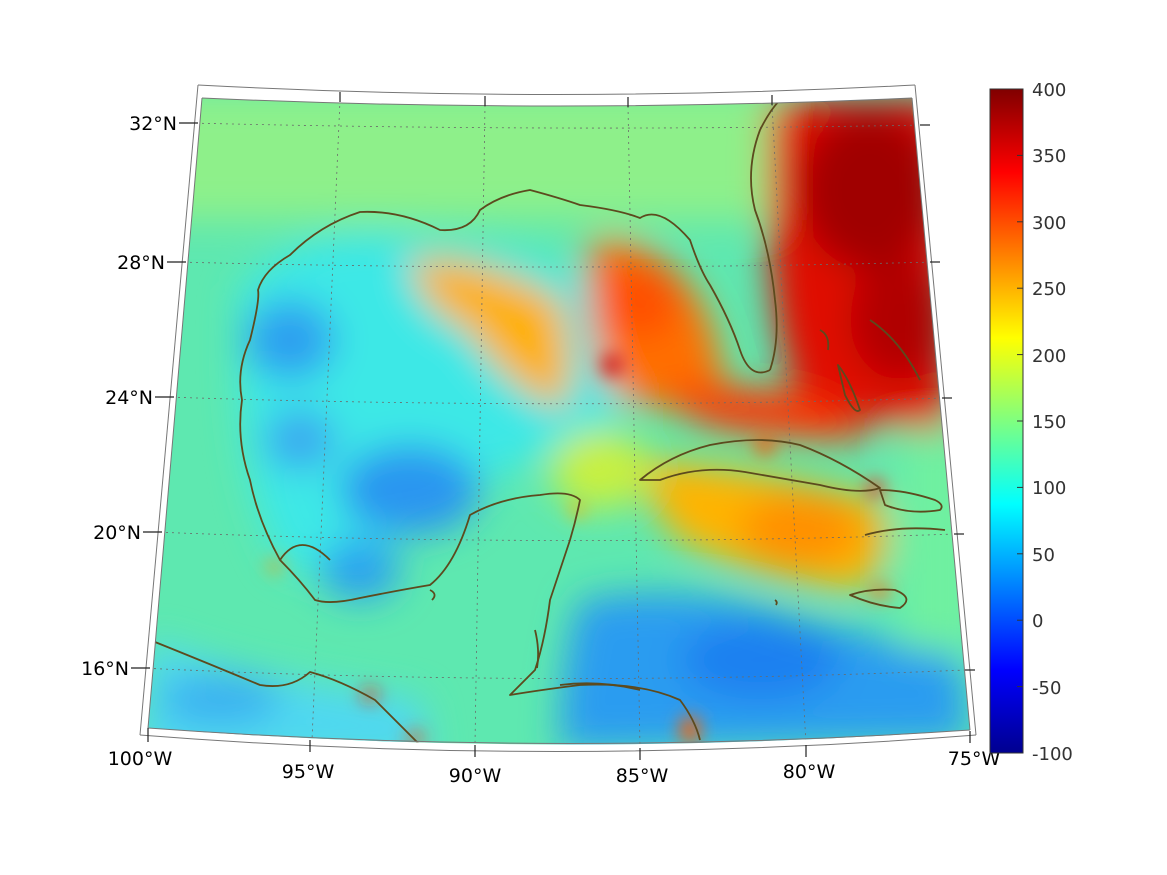 The image size is (1167, 875). Describe the element at coordinates (1043, 555) in the screenshot. I see `colorbar-tick-label: 50` at that location.